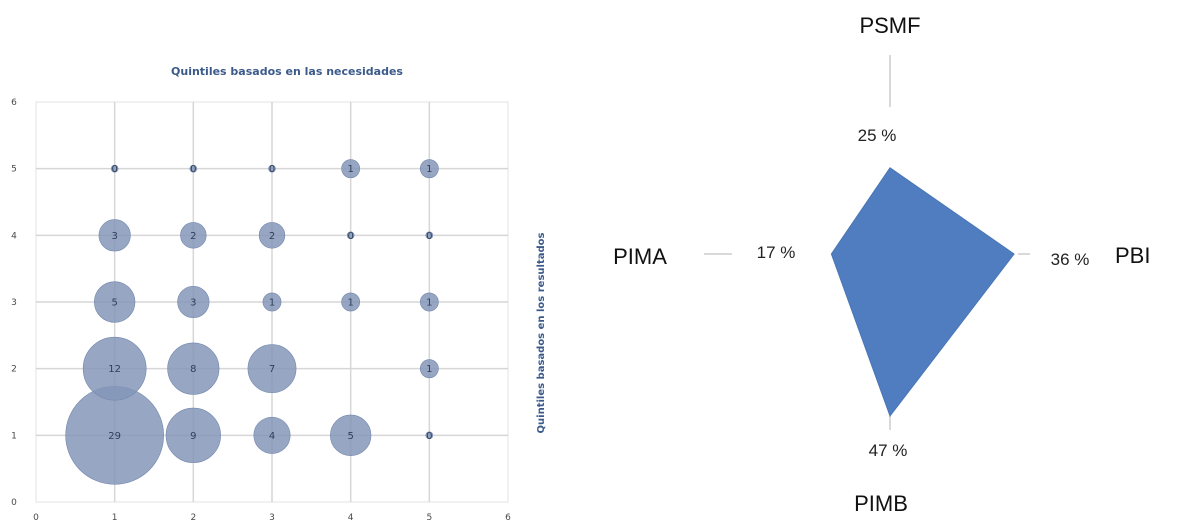 The image size is (1179, 524). What do you see at coordinates (115, 518) in the screenshot?
I see `x-tick-label: 1` at bounding box center [115, 518].